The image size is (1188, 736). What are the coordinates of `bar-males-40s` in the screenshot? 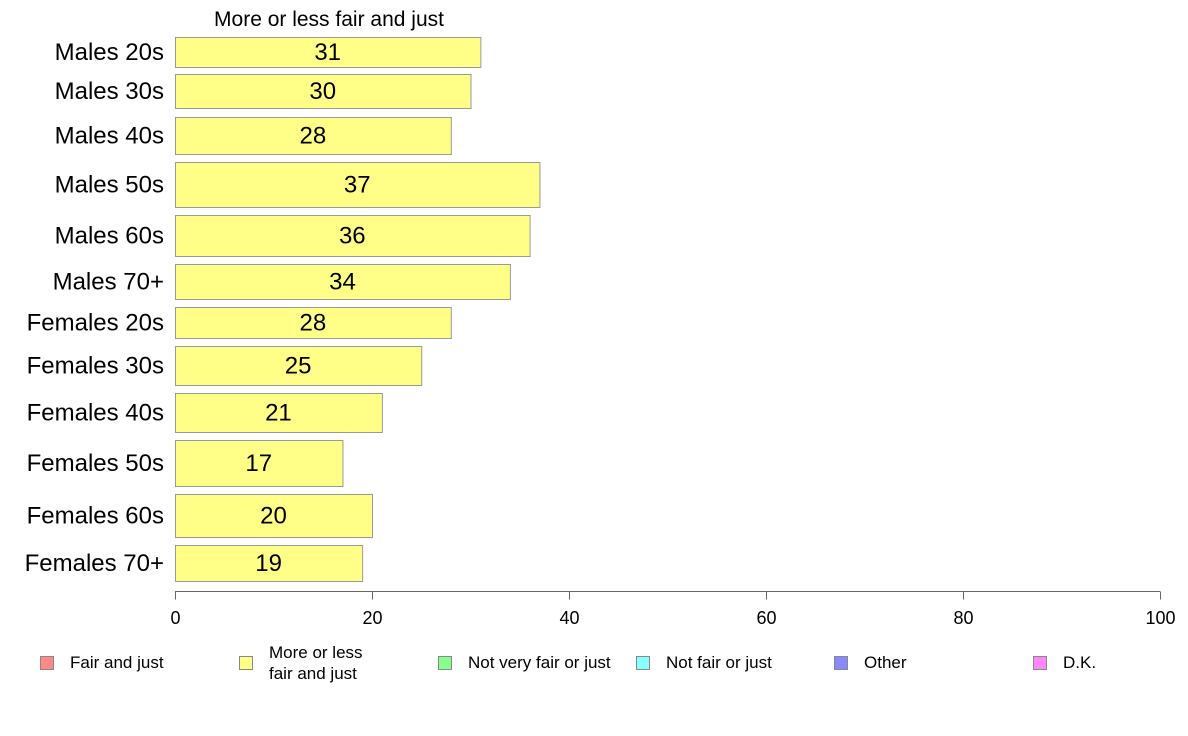 It's located at (313, 136).